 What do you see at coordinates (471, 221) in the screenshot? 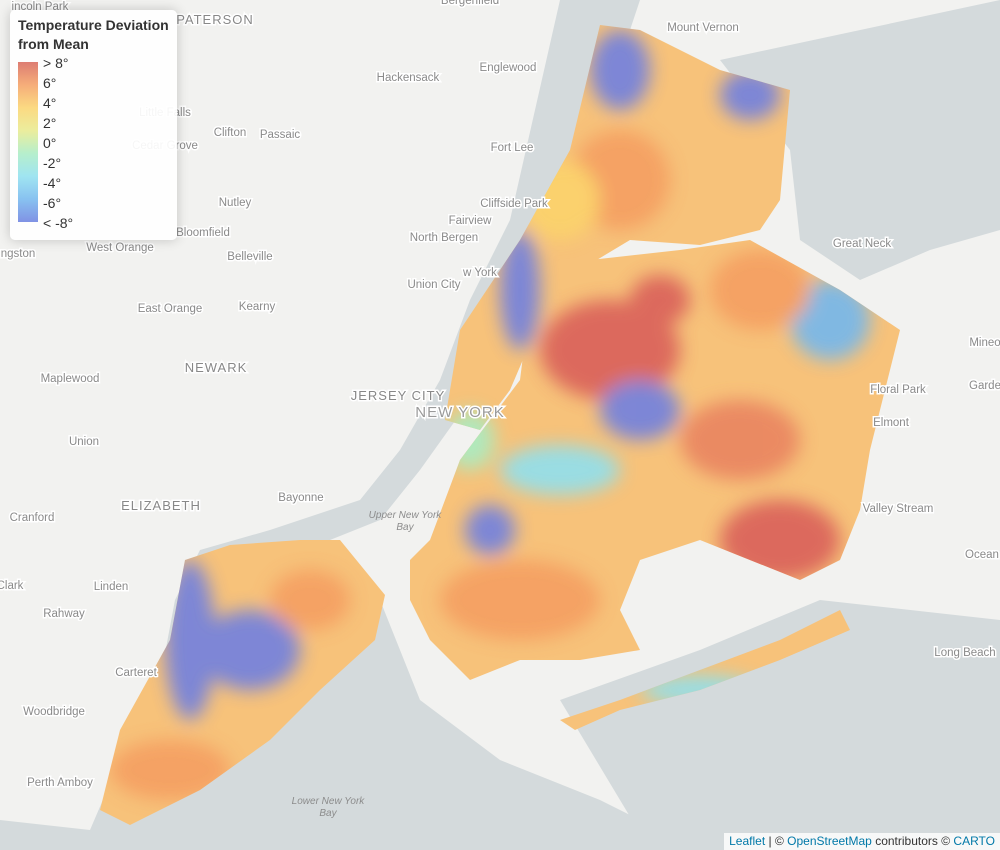
I see `place-label: Fairview` at bounding box center [471, 221].